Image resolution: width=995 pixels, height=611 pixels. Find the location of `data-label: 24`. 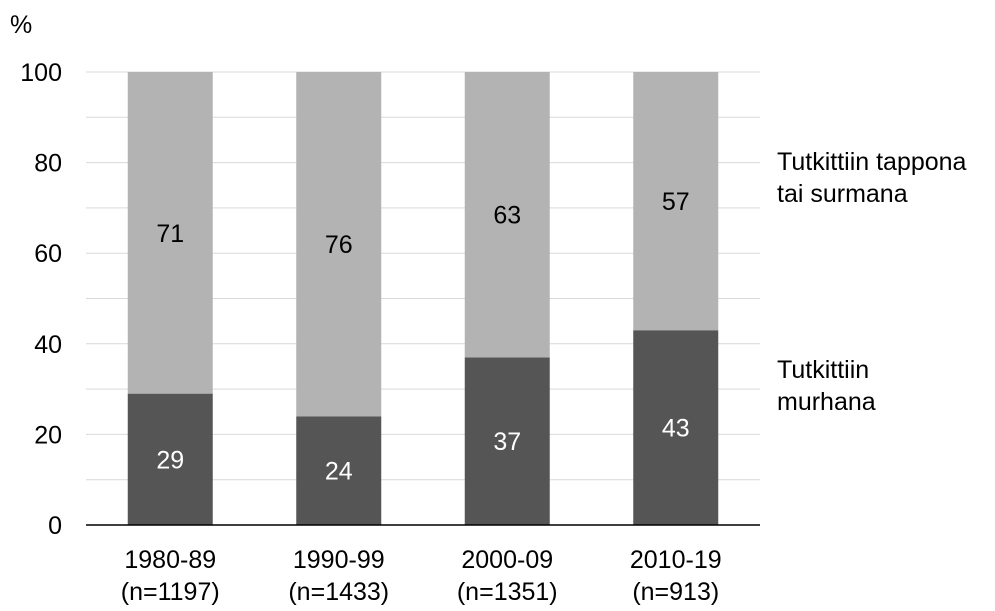

data-label: 24 is located at coordinates (339, 472).